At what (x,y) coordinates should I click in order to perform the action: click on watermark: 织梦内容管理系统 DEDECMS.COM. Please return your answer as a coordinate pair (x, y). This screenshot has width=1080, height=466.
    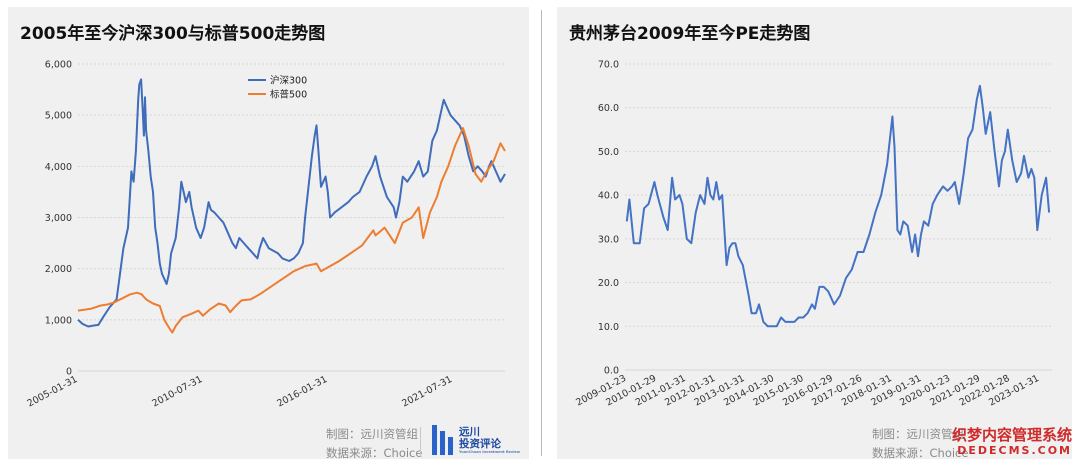
    Looking at the image, I should click on (1012, 442).